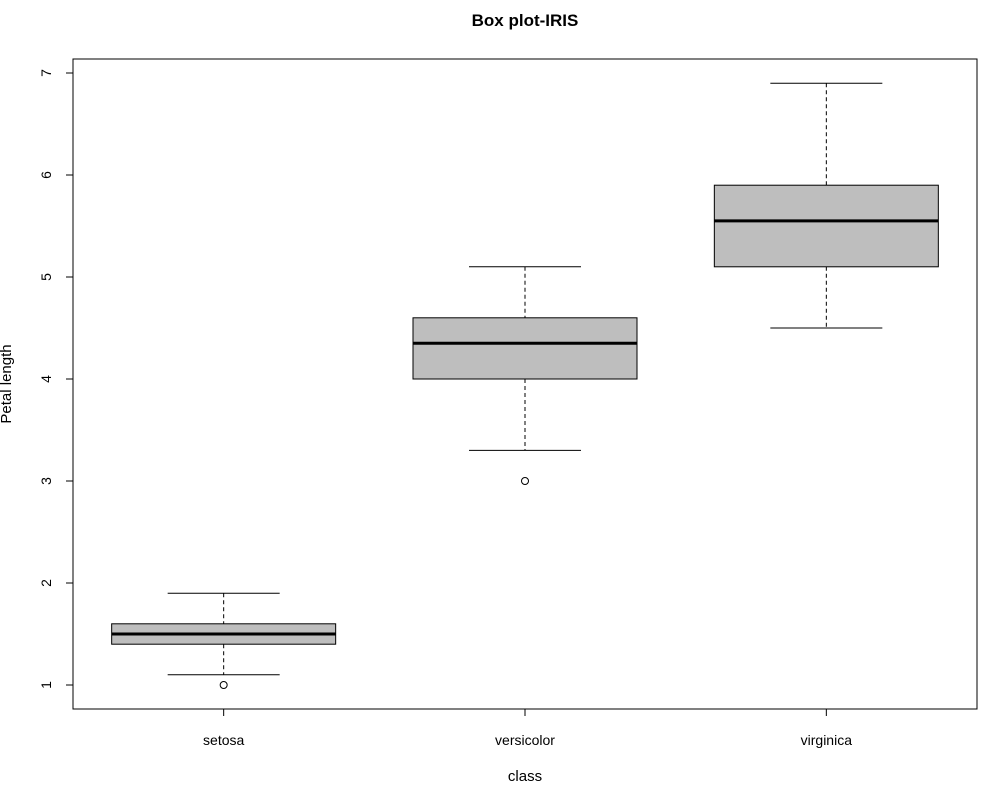 The height and width of the screenshot is (793, 994). I want to click on x-axis: setosa versicolor virginica, so click(528, 728).